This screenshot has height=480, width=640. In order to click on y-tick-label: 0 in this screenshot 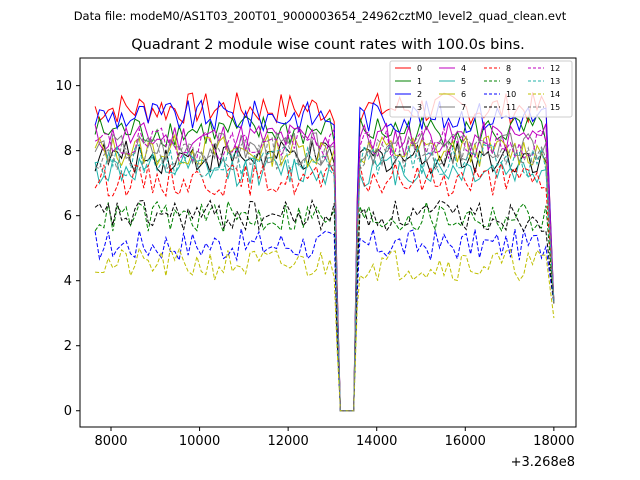, I will do `click(68, 411)`.